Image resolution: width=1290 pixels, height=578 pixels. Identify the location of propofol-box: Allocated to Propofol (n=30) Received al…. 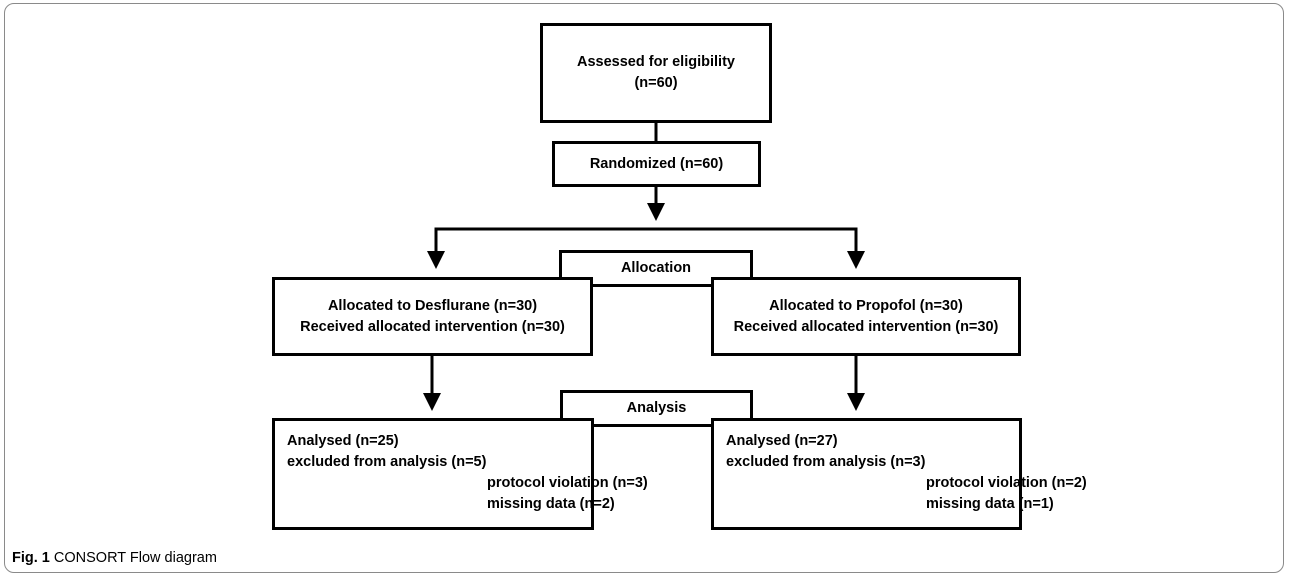
(866, 316).